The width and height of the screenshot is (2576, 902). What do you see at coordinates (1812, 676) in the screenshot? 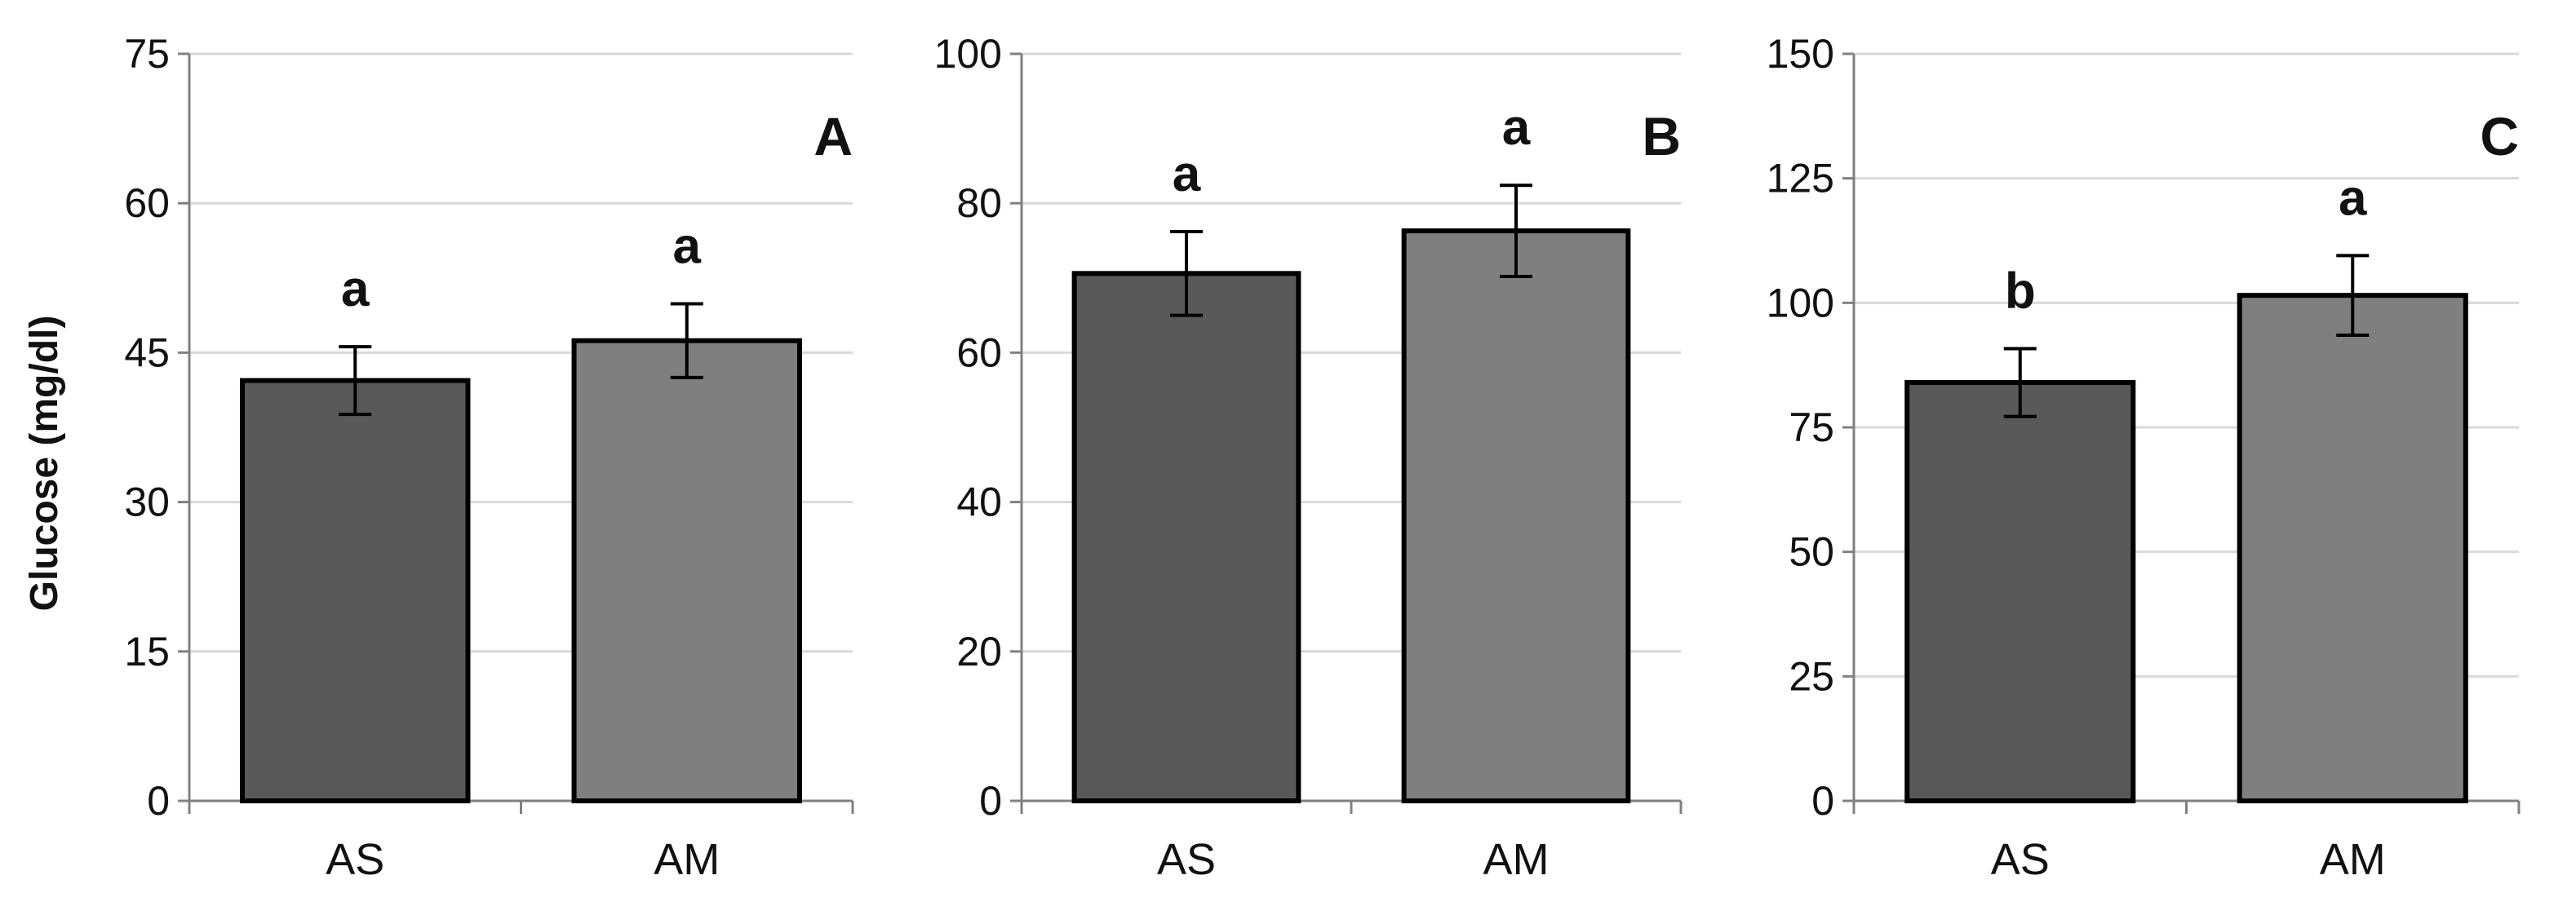
I see `y-tick-label: 25` at bounding box center [1812, 676].